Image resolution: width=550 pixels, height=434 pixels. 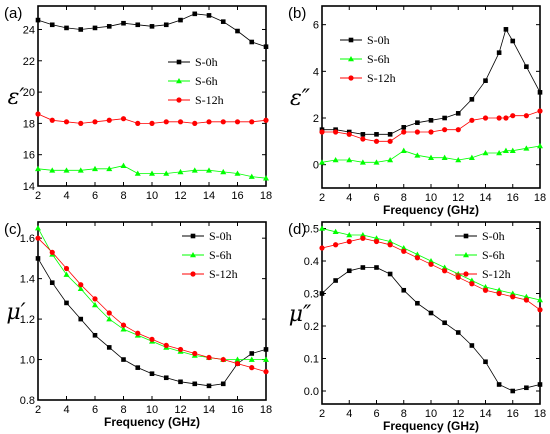 What do you see at coordinates (27, 239) in the screenshot?
I see `y-tick-label: 1.6` at bounding box center [27, 239].